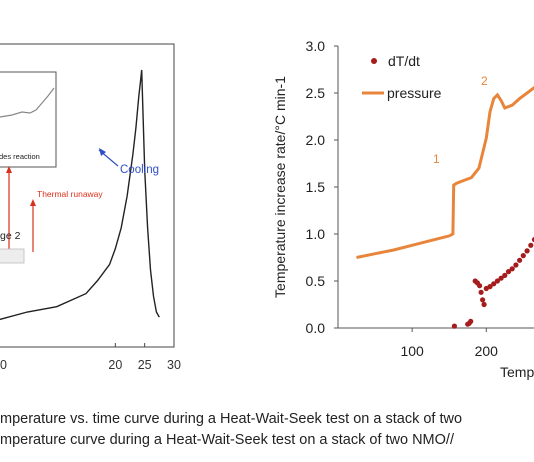  I want to click on pressure-series-line, so click(445, 172).